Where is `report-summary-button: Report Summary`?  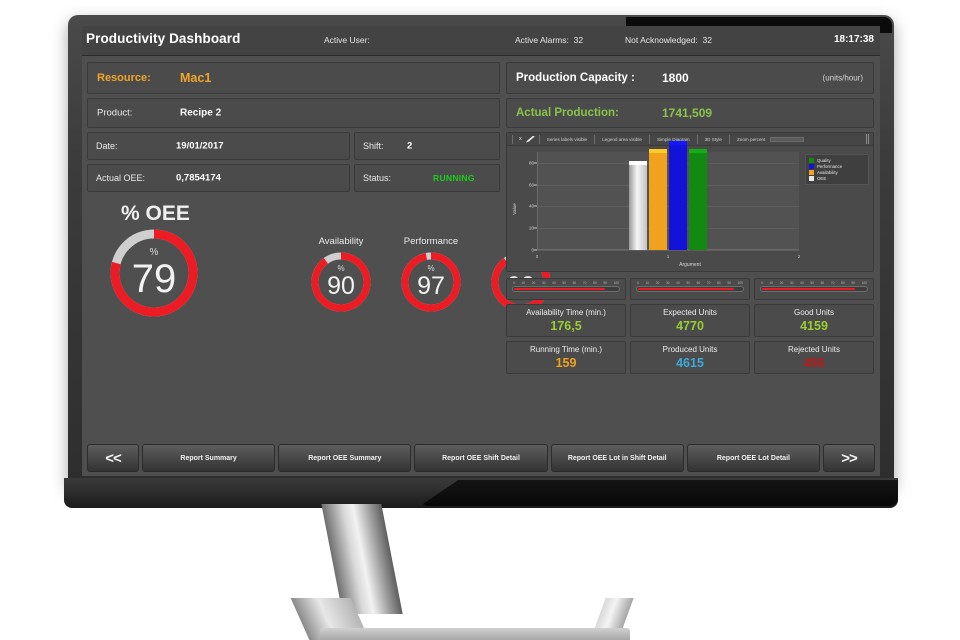 report-summary-button: Report Summary is located at coordinates (209, 458).